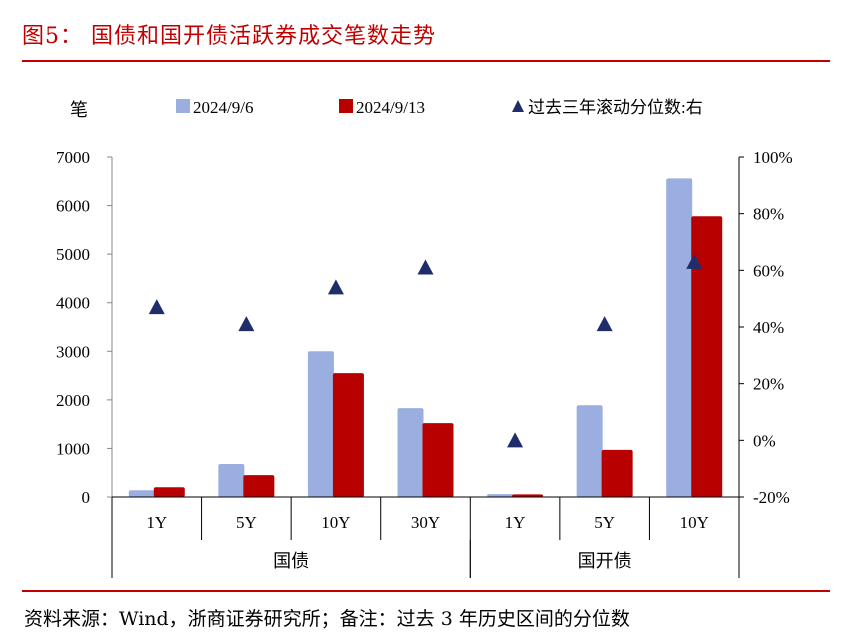 This screenshot has height=641, width=853. What do you see at coordinates (771, 497) in the screenshot?
I see `y2-tick-label: -20%` at bounding box center [771, 497].